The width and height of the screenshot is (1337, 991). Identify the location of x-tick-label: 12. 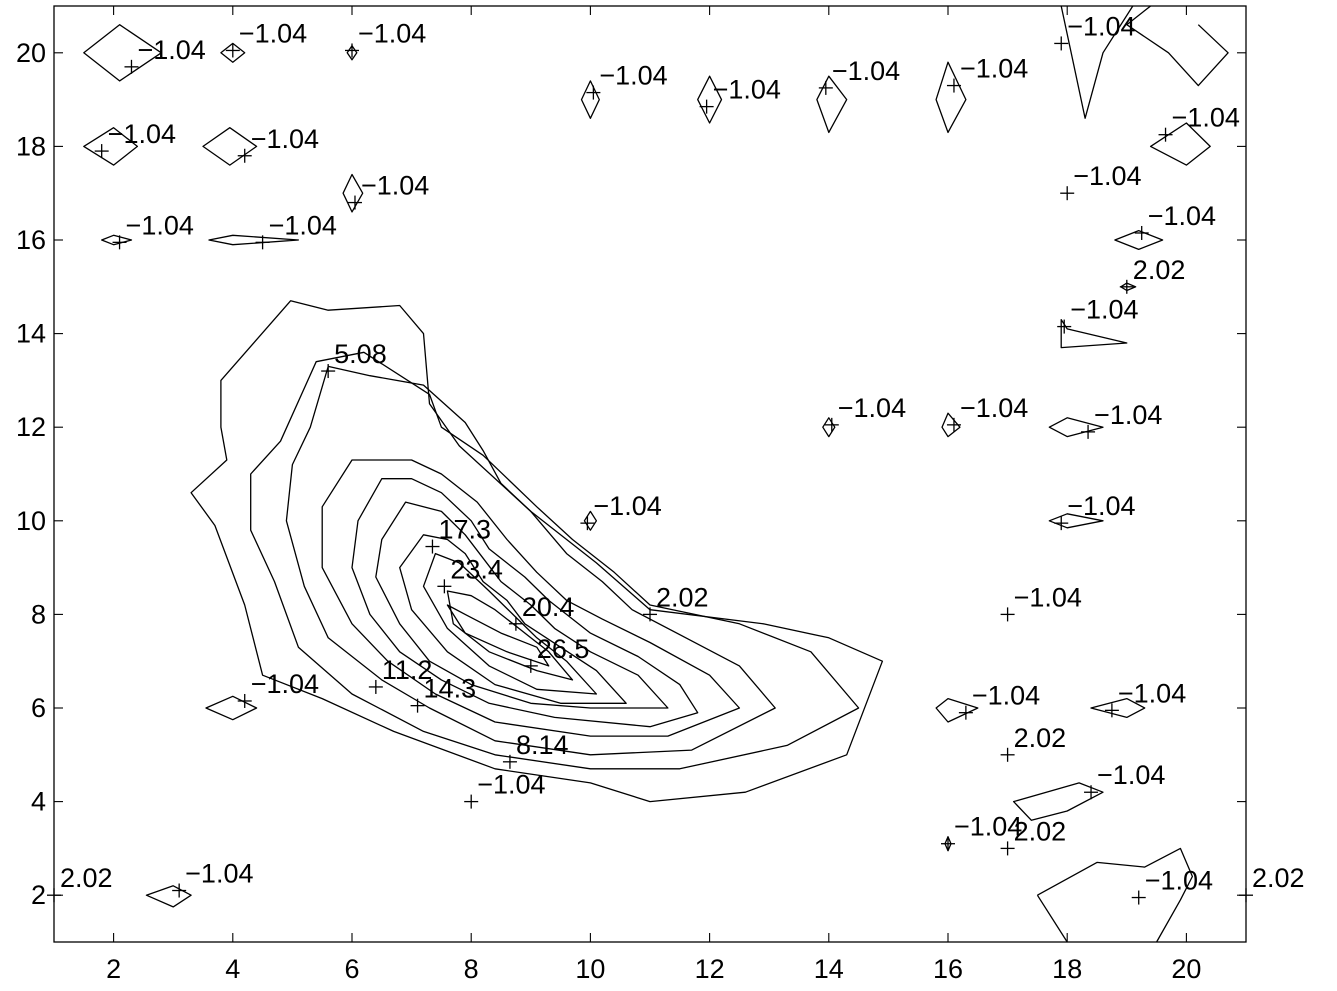
(710, 969).